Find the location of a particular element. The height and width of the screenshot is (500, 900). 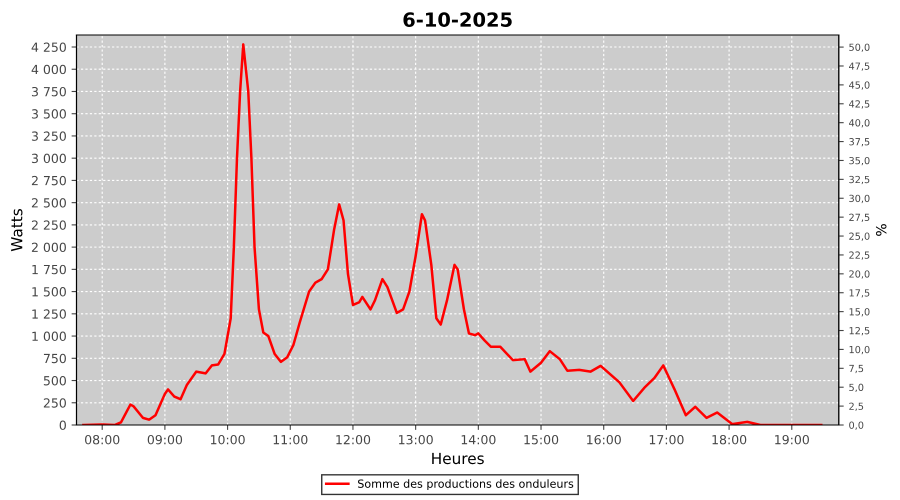

x-tick-label: 11:00 is located at coordinates (291, 439).